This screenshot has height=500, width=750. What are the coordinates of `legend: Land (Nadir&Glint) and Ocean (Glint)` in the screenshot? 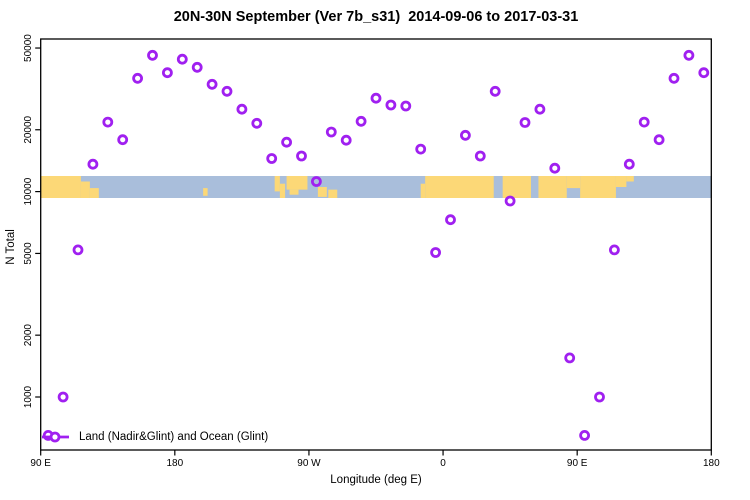 It's located at (154, 437).